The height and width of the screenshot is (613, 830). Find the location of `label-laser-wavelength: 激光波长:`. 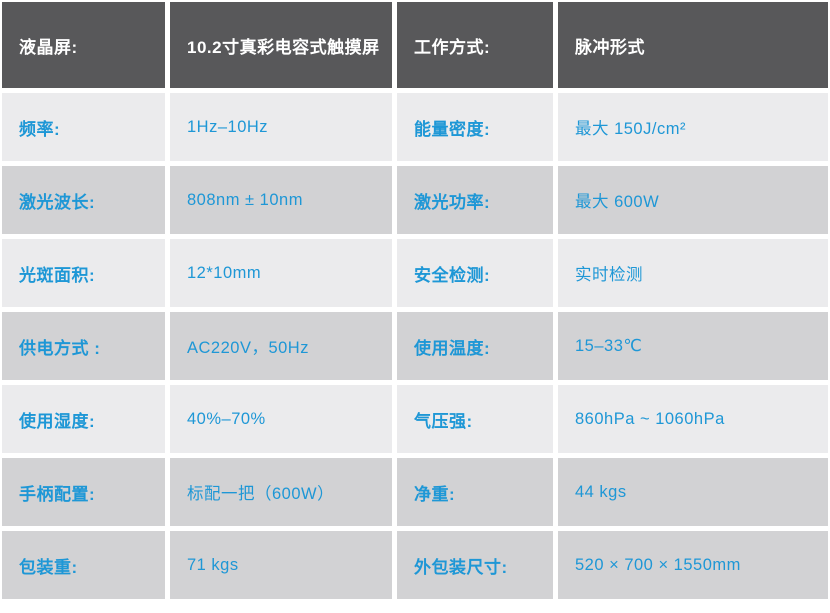

label-laser-wavelength: 激光波长: is located at coordinates (83, 200).